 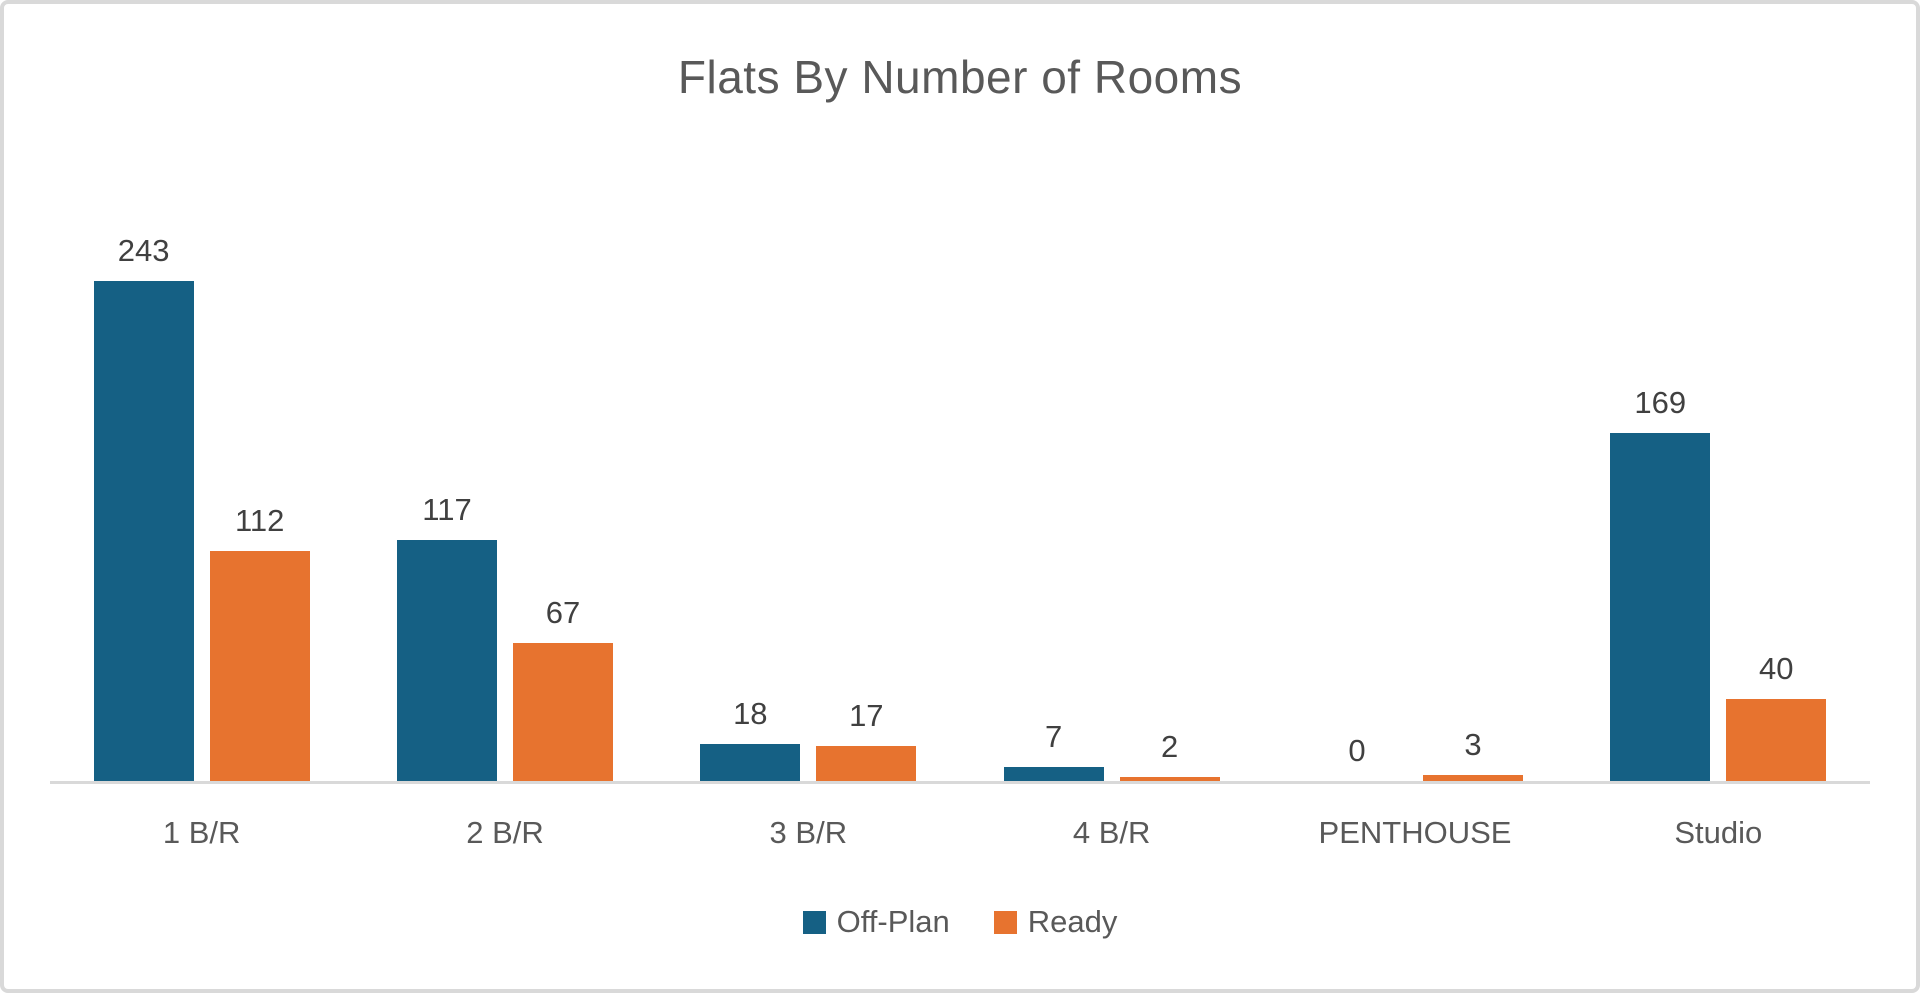 What do you see at coordinates (143, 531) in the screenshot?
I see `bar-off-plan-1-b-r` at bounding box center [143, 531].